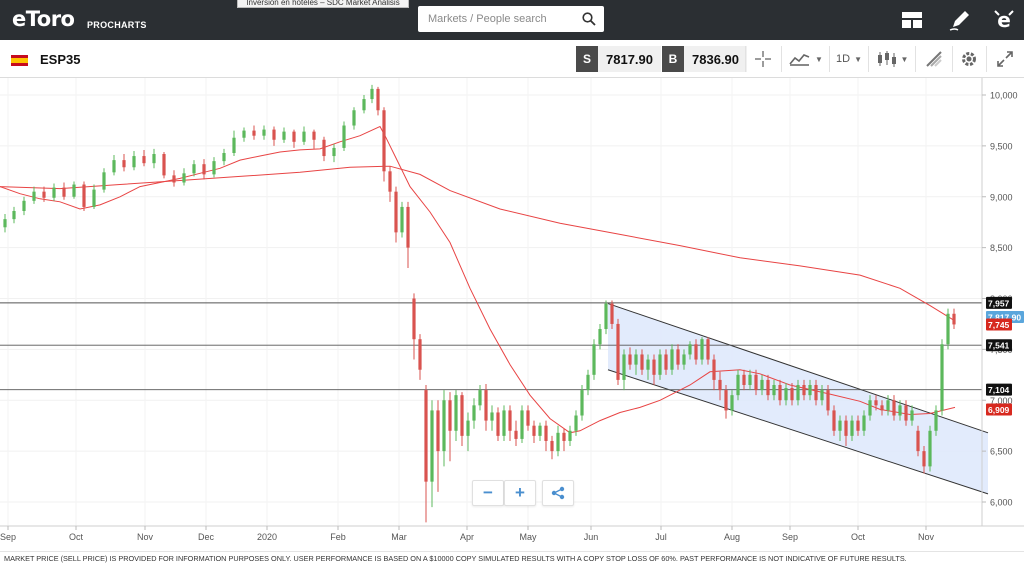  What do you see at coordinates (960, 20) in the screenshot?
I see `pencil-icon` at bounding box center [960, 20].